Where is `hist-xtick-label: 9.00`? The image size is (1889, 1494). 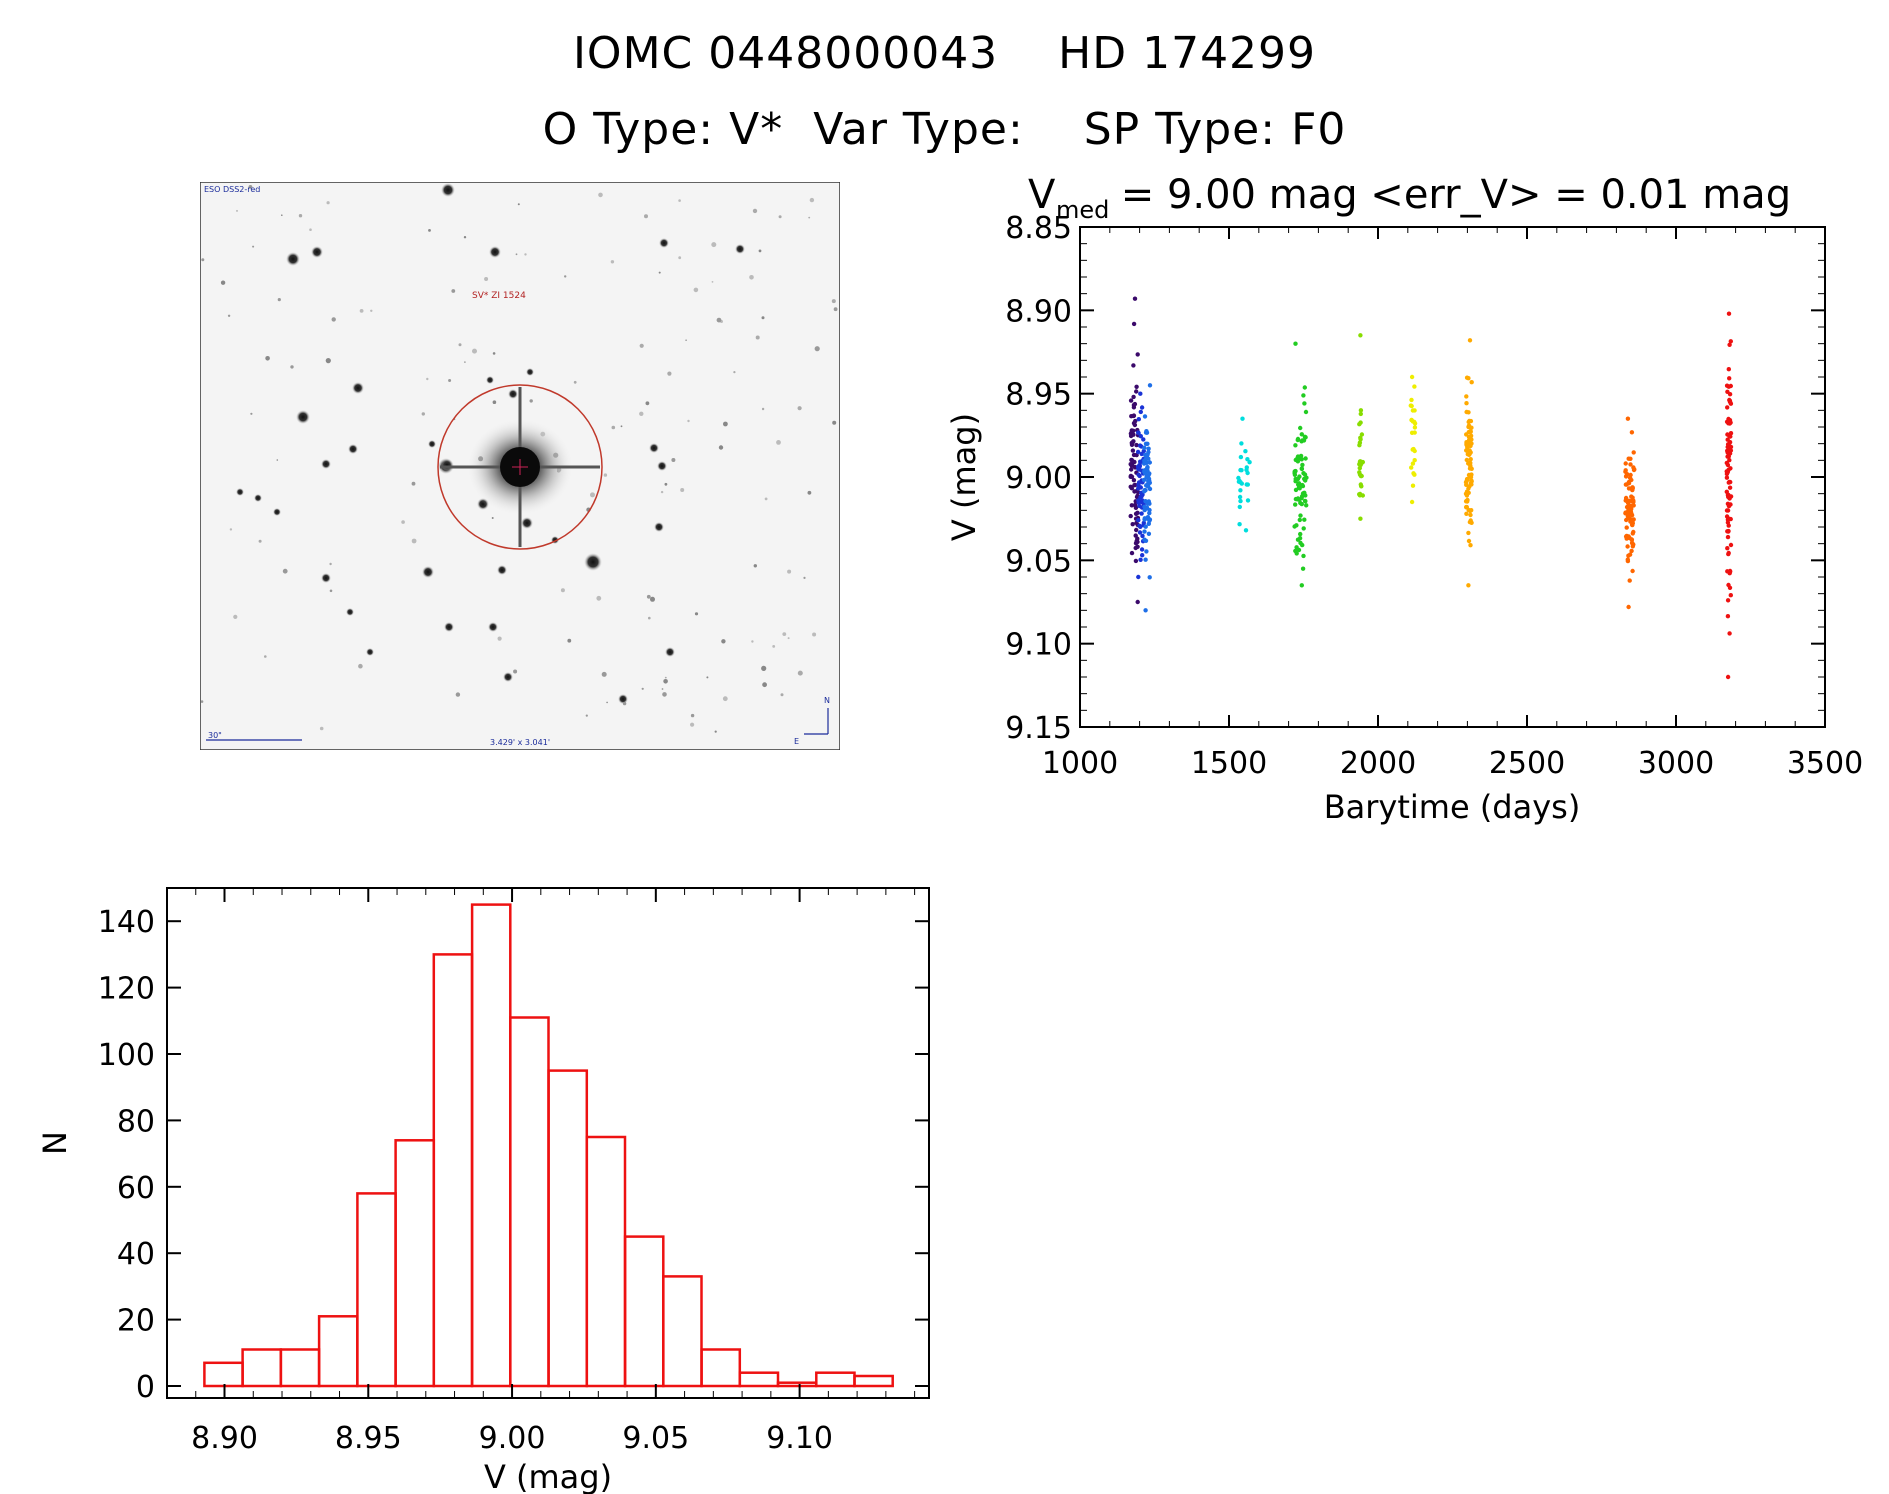 hist-xtick-label: 9.00 is located at coordinates (512, 1438).